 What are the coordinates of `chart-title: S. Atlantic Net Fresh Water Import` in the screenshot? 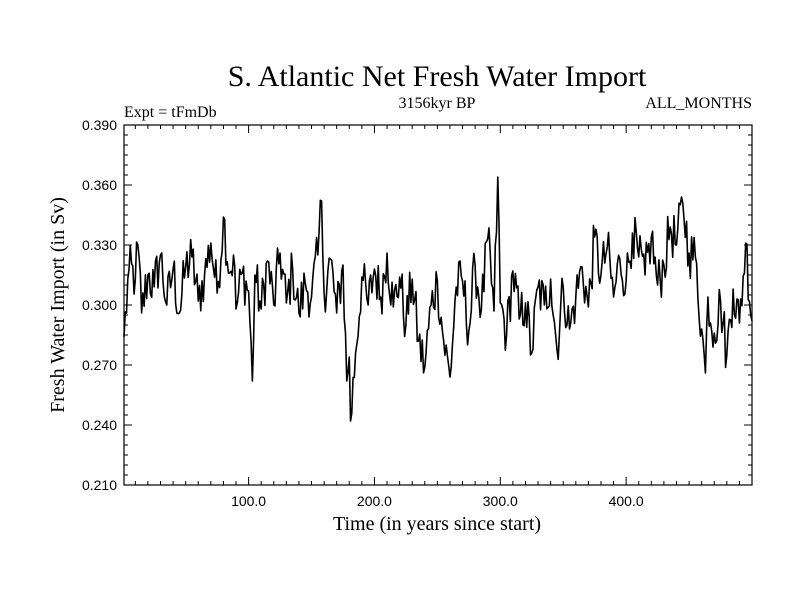 It's located at (437, 76).